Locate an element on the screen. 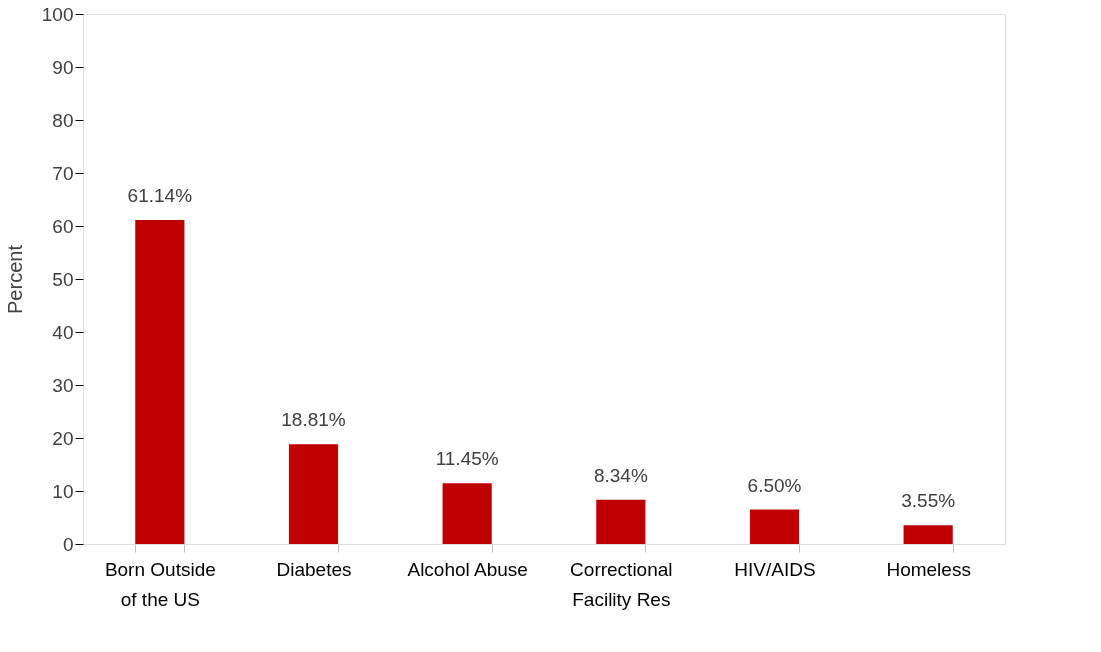 This screenshot has width=1101, height=652. y-axis-title: Percent is located at coordinates (14, 279).